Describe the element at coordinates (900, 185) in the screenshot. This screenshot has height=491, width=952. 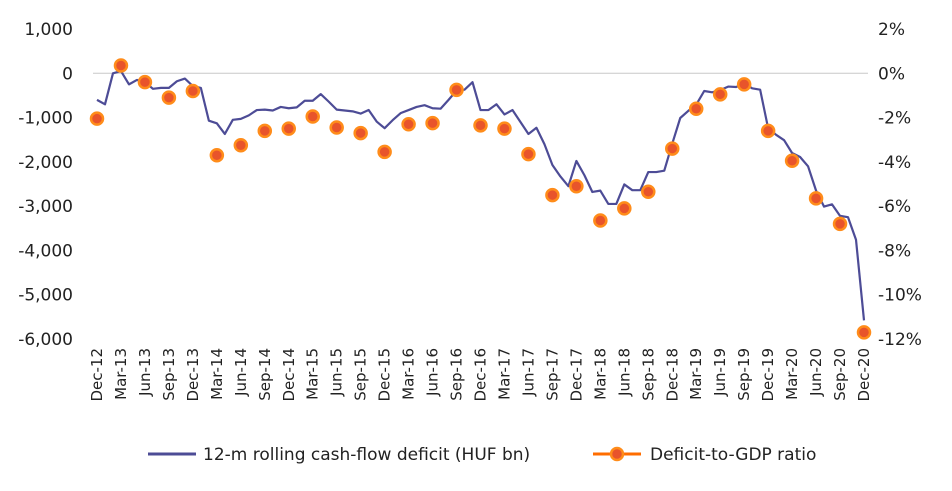
I see `right-y-axis: 2% 0% -2% -4% -6% -8% -10% -12%` at that location.